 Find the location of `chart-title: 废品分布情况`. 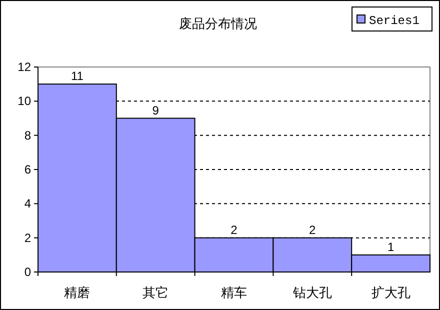

chart-title: 废品分布情况 is located at coordinates (218, 23).